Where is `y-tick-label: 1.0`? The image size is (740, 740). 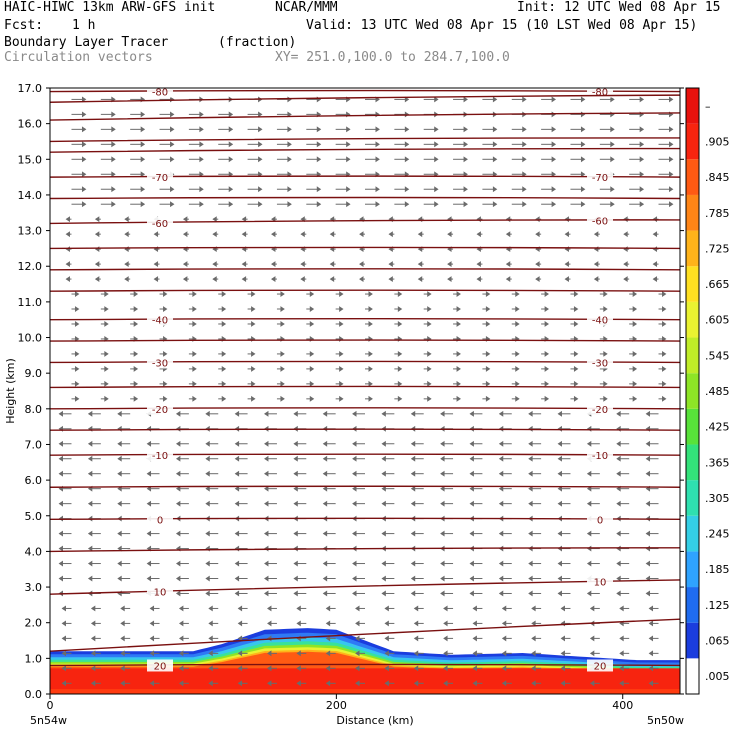
y-tick-label: 1.0 is located at coordinates (34, 658).